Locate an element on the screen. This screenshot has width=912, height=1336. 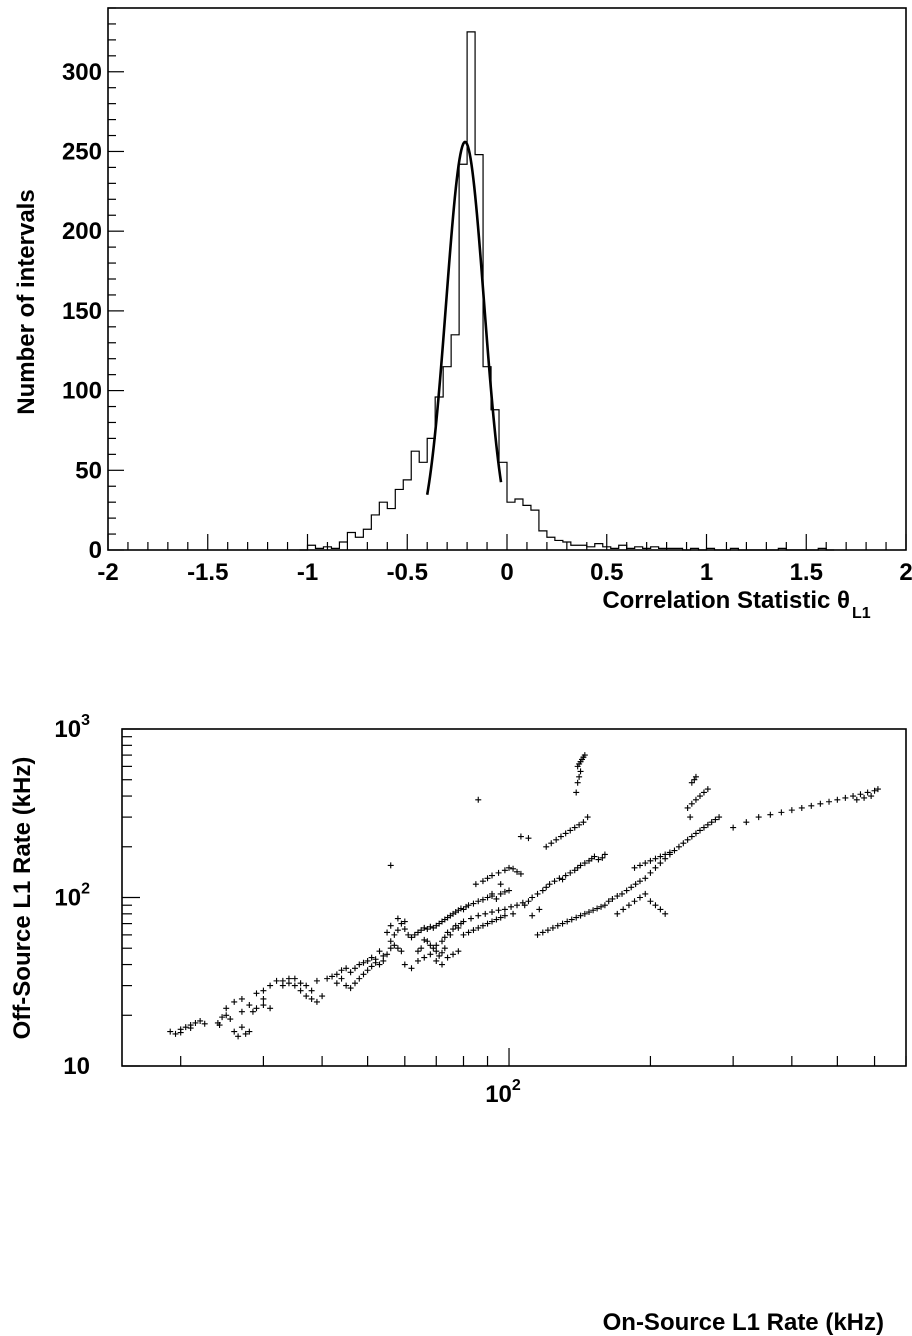
histogram-x-axis-title-subscript: L1 is located at coordinates (861, 613).